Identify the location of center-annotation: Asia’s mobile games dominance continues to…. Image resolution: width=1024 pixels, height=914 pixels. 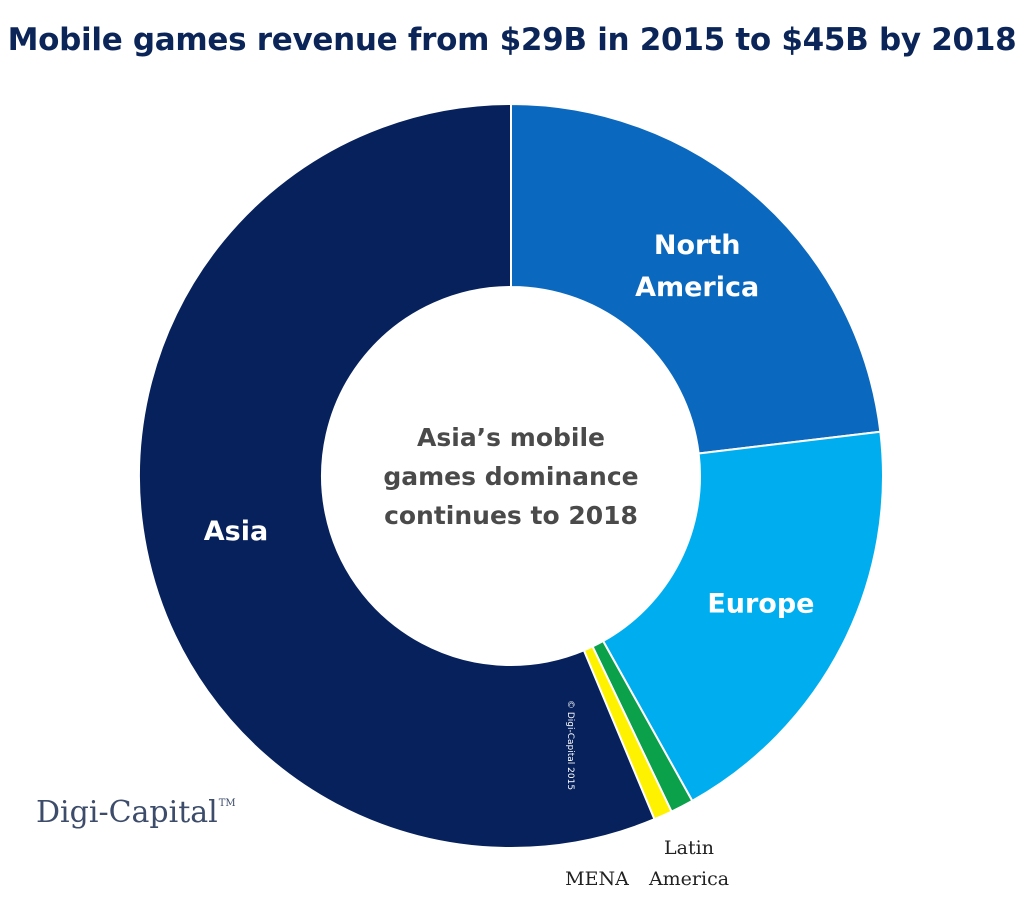
(510, 476).